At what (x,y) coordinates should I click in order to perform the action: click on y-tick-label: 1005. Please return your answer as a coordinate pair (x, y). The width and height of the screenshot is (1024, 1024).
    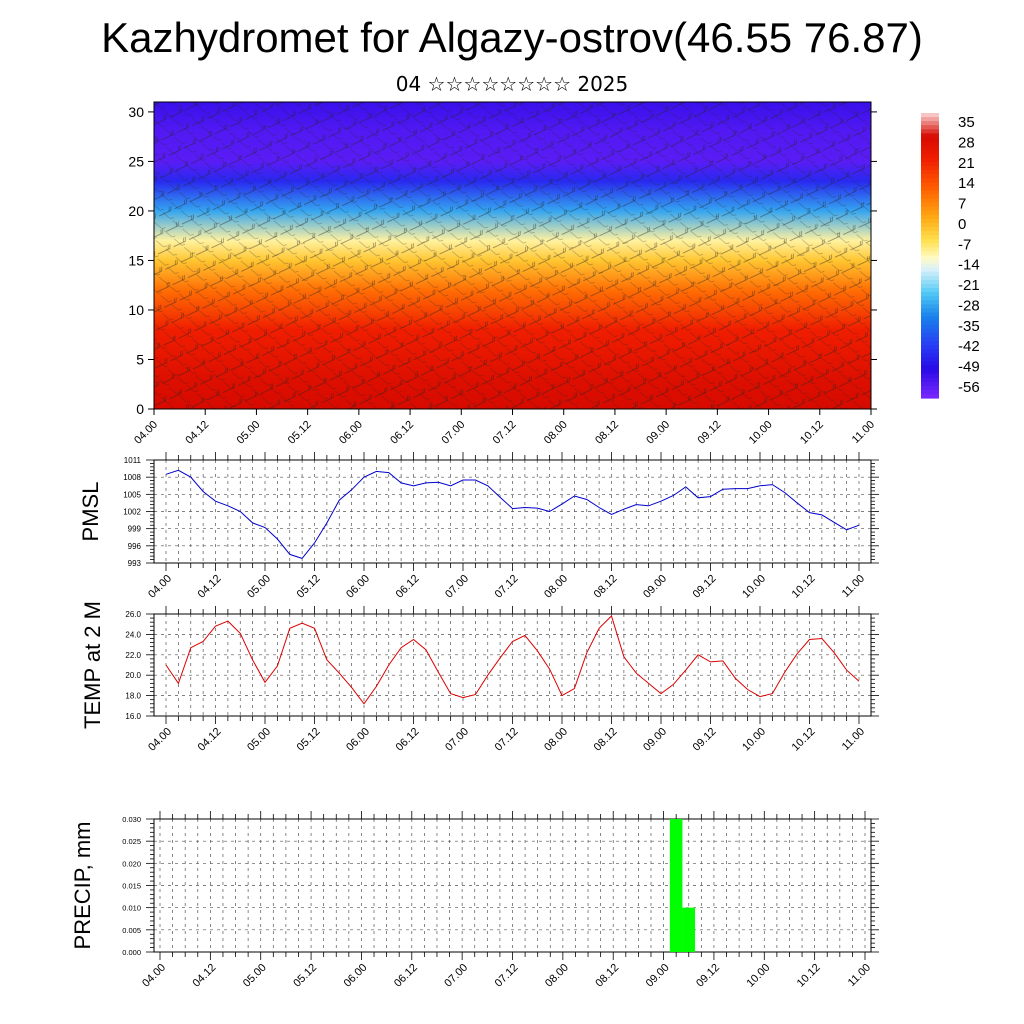
    Looking at the image, I should click on (132, 494).